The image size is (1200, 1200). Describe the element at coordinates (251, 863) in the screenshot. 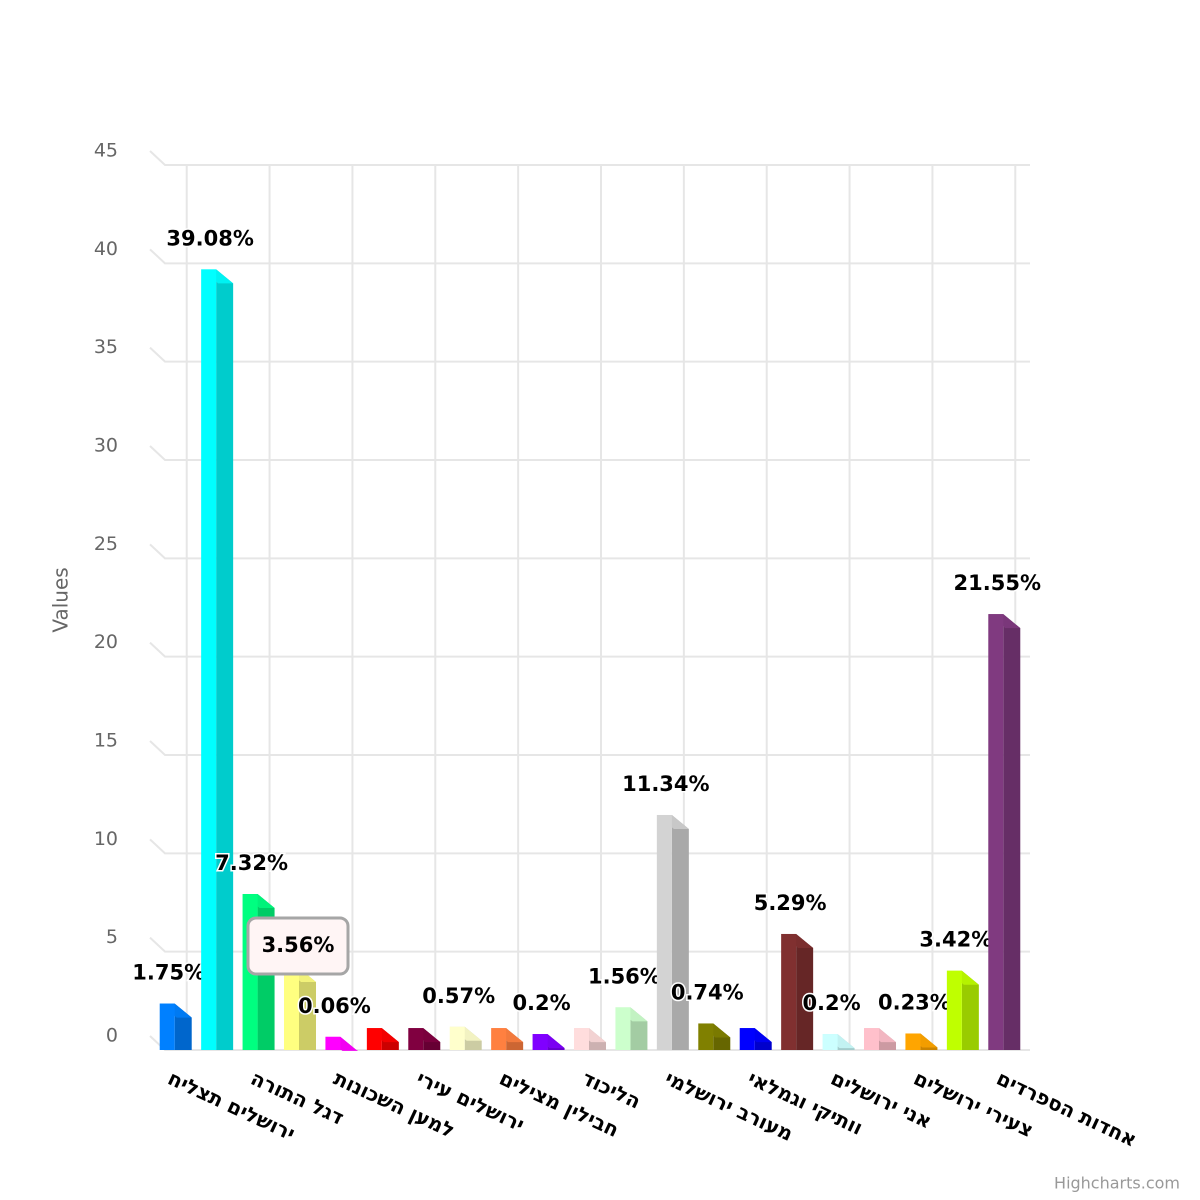

I see `data-label: 7.32%` at that location.